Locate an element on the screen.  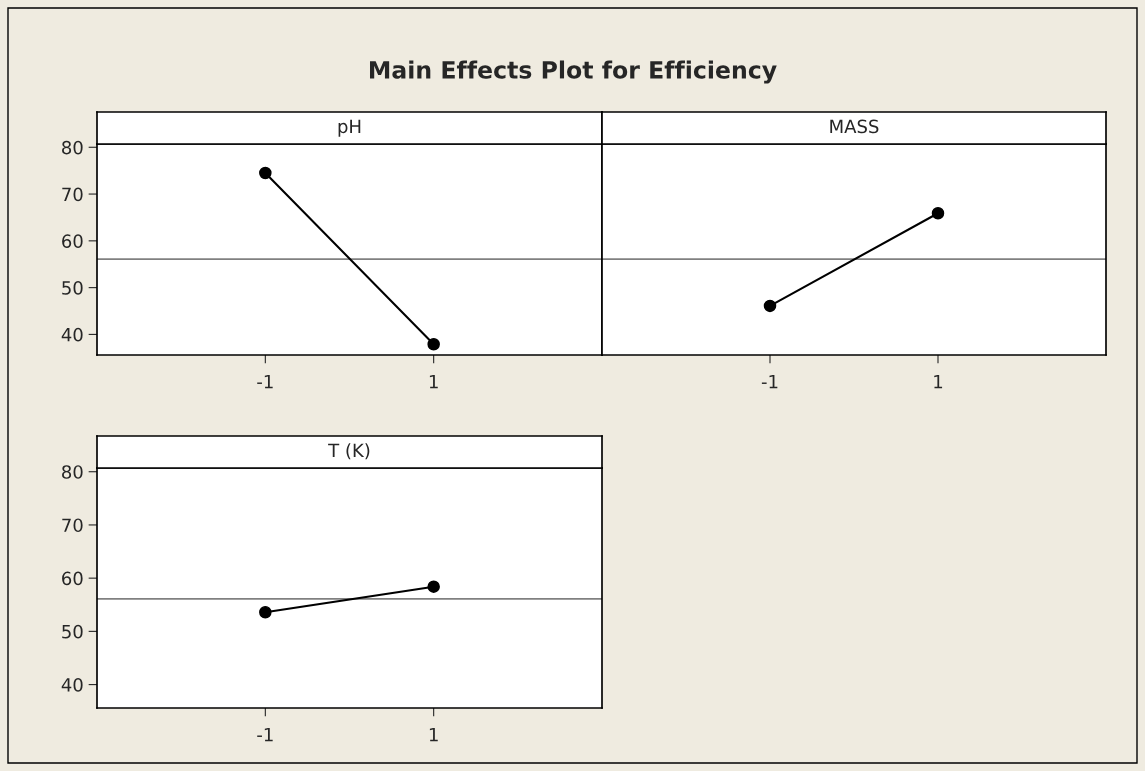
chart-title: T (K) is located at coordinates (349, 451).